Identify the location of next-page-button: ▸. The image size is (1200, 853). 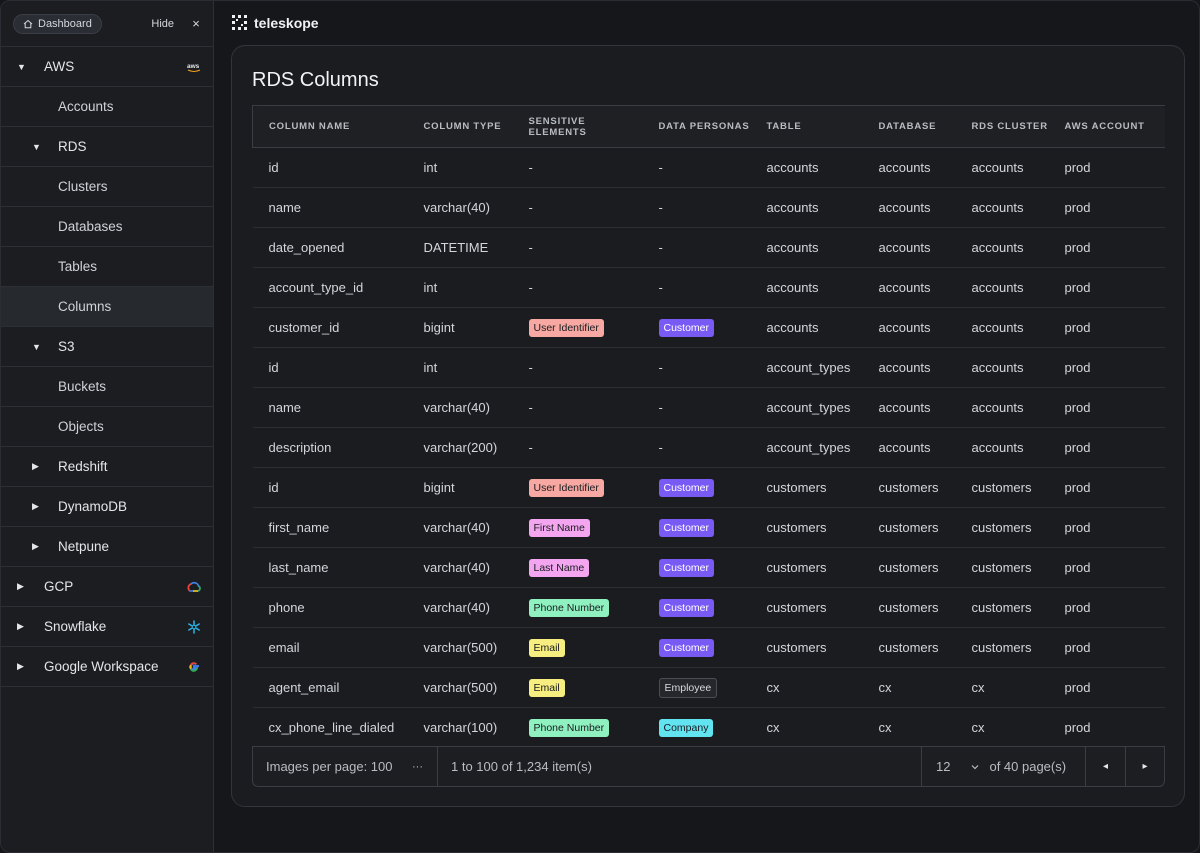
(1145, 766).